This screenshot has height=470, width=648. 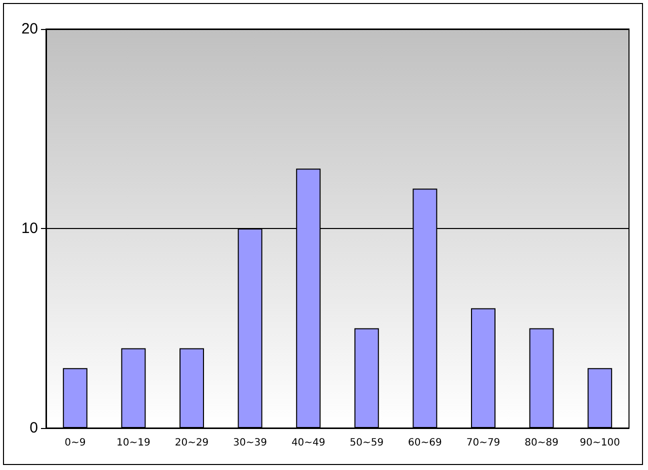 I want to click on x-tick-label: 10~19, so click(x=133, y=443).